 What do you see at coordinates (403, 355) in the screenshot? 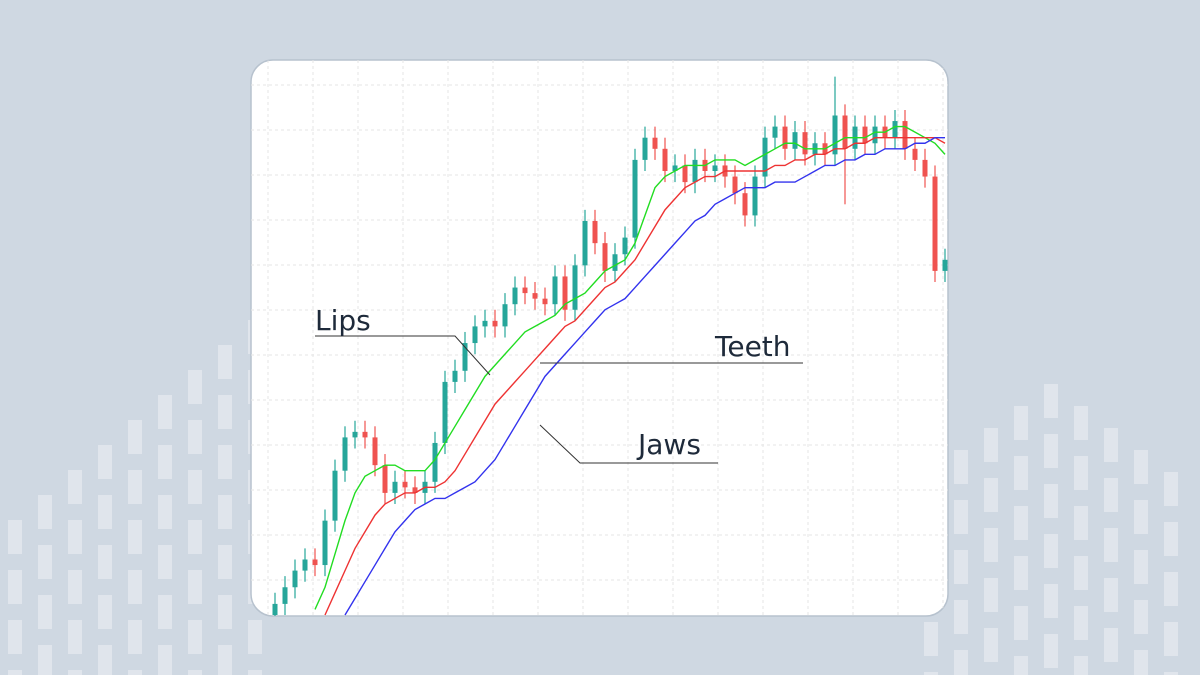
I see `lips-leader` at bounding box center [403, 355].